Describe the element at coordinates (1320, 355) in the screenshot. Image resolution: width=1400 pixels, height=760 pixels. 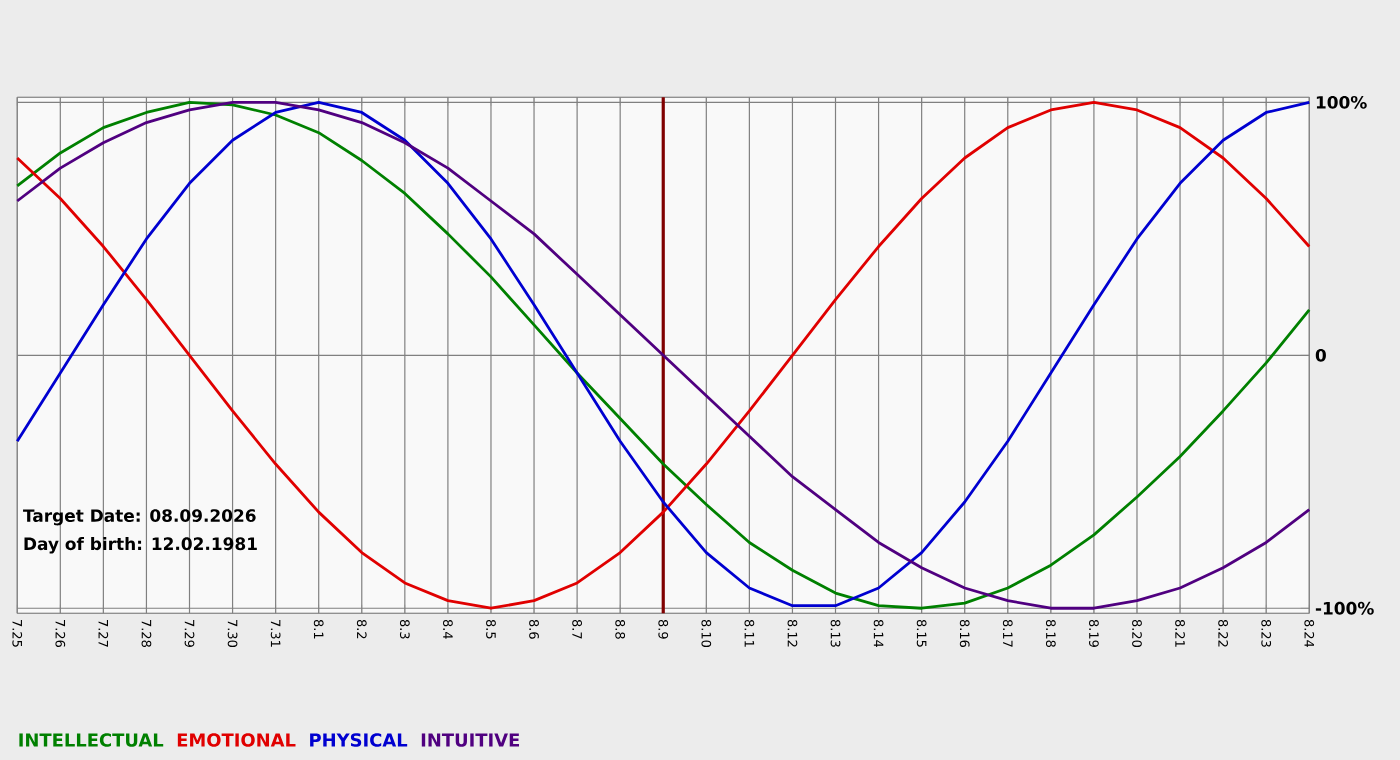
I see `y-tick-label: 0` at that location.